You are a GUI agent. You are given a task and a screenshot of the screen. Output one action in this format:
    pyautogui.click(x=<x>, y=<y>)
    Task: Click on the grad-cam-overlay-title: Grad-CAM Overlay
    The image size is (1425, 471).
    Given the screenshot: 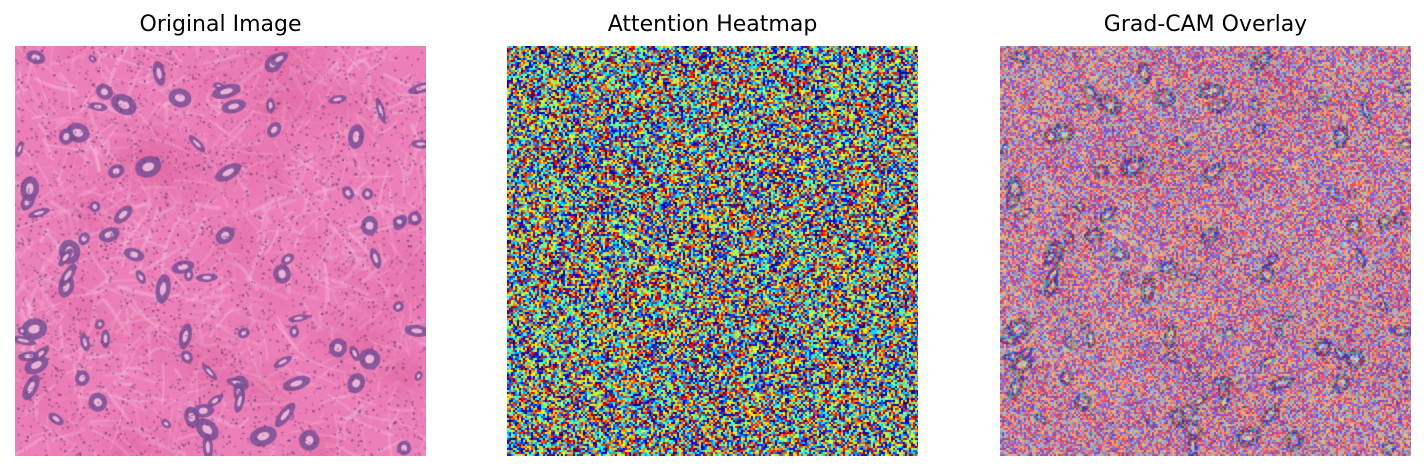 What is the action you would take?
    pyautogui.click(x=1205, y=24)
    